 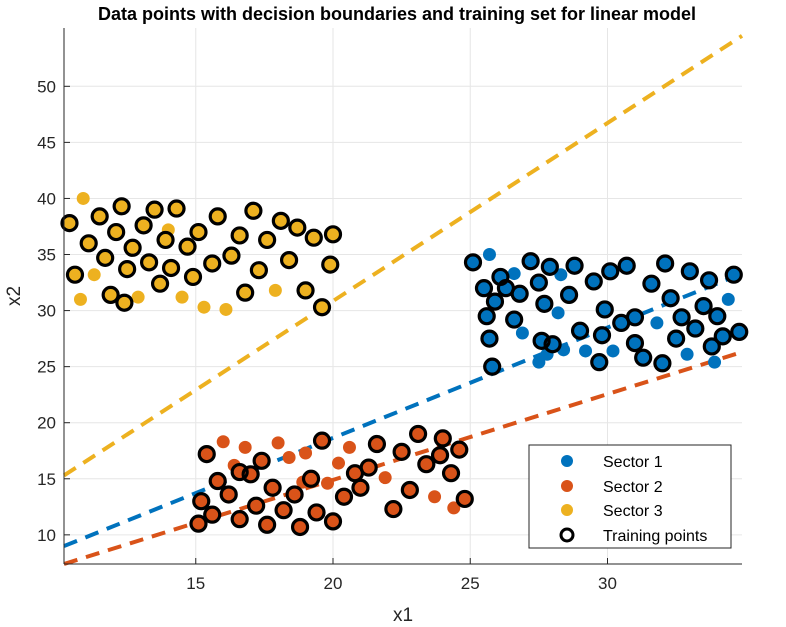 What do you see at coordinates (195, 583) in the screenshot?
I see `x-tick-label: 15` at bounding box center [195, 583].